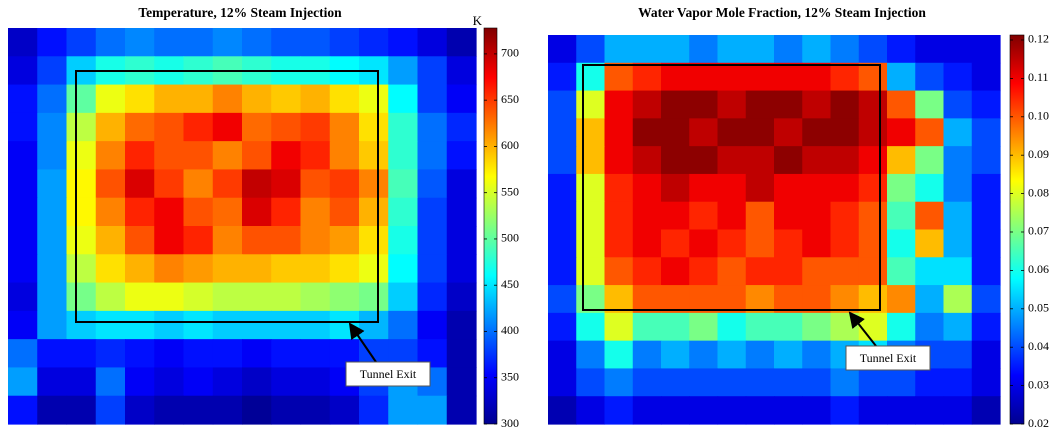  Describe the element at coordinates (1038, 308) in the screenshot. I see `colorbar-tick-label: 0.05` at that location.